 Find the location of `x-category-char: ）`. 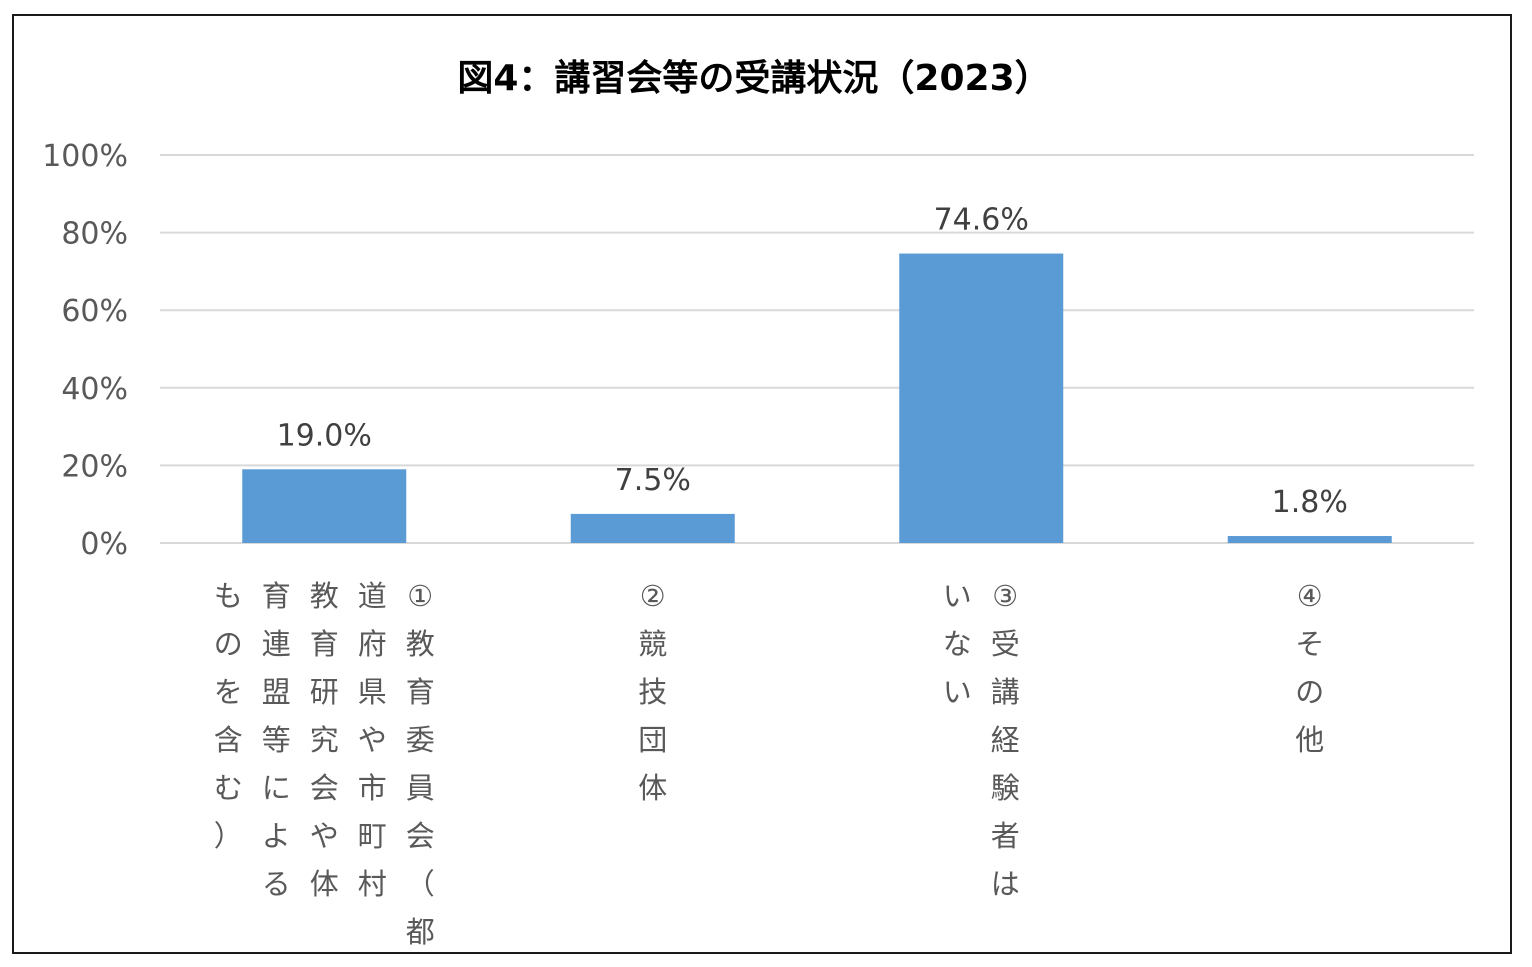

x-category-char: ） is located at coordinates (228, 836).